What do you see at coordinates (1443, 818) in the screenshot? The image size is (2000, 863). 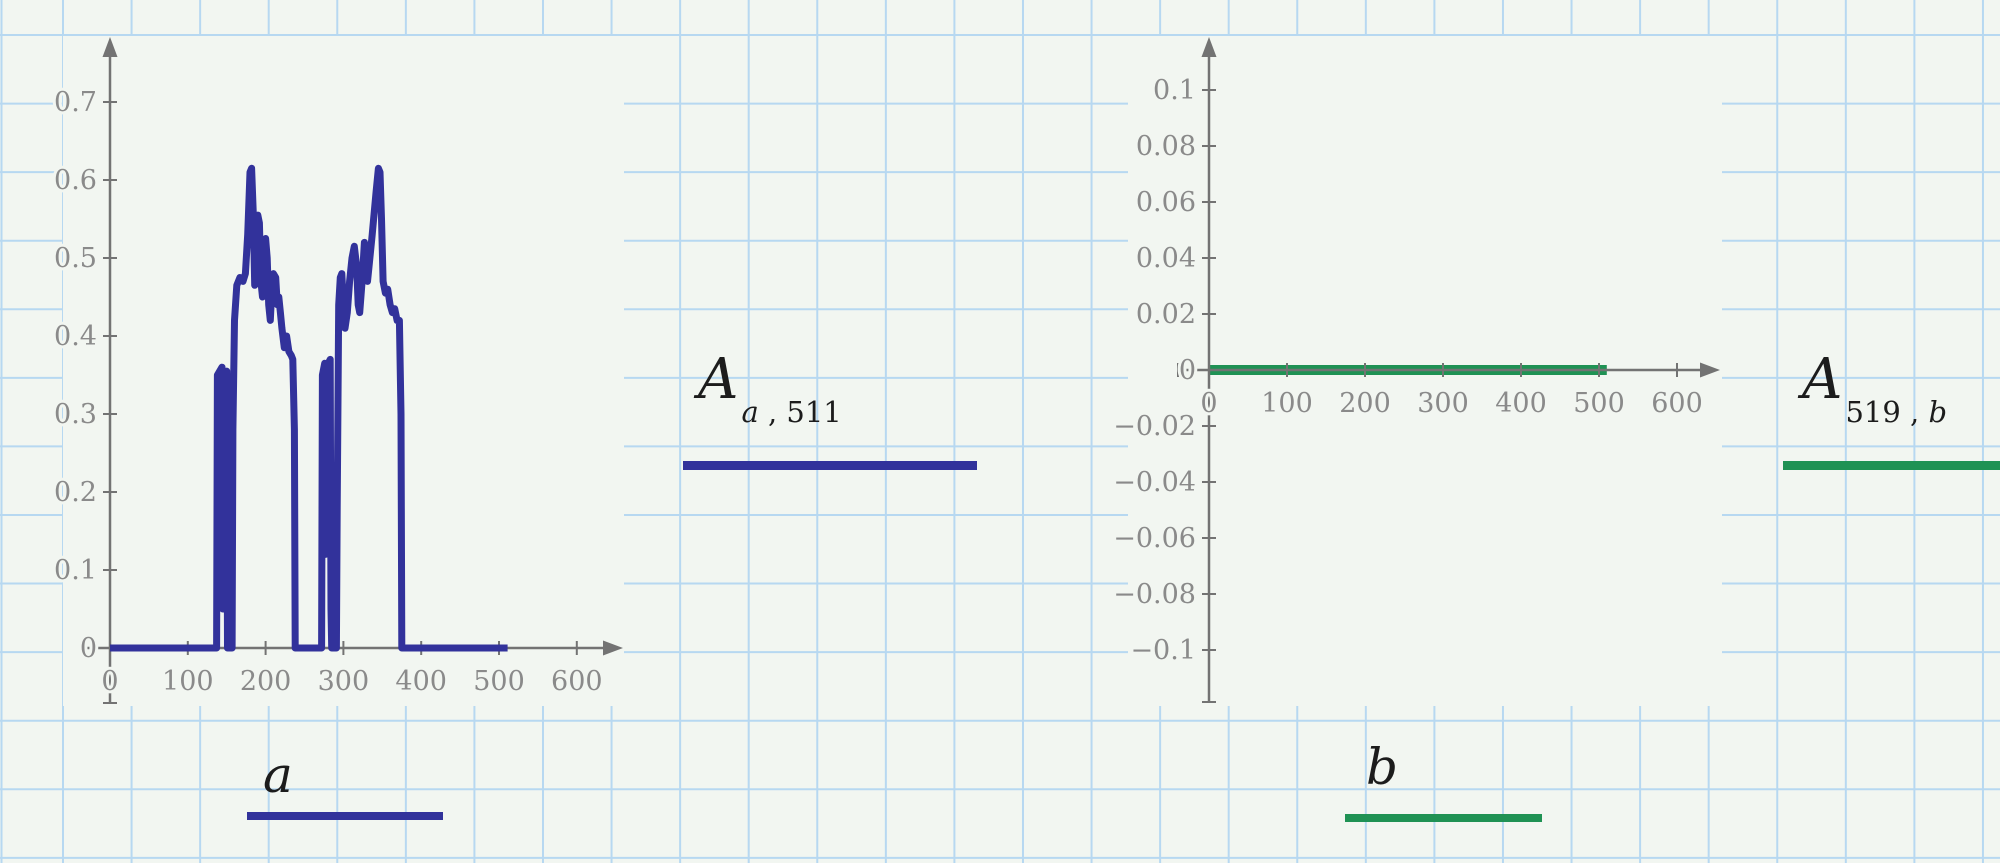 I see `variable-b-underline` at bounding box center [1443, 818].